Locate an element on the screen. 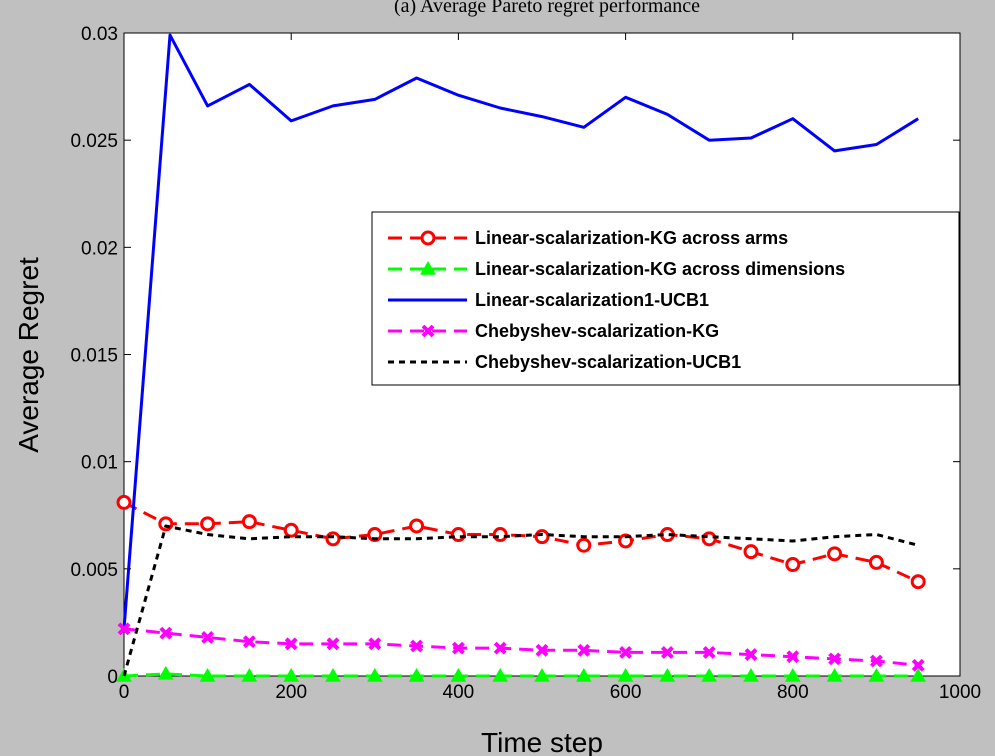  x-axis-label: Time step is located at coordinates (542, 741).